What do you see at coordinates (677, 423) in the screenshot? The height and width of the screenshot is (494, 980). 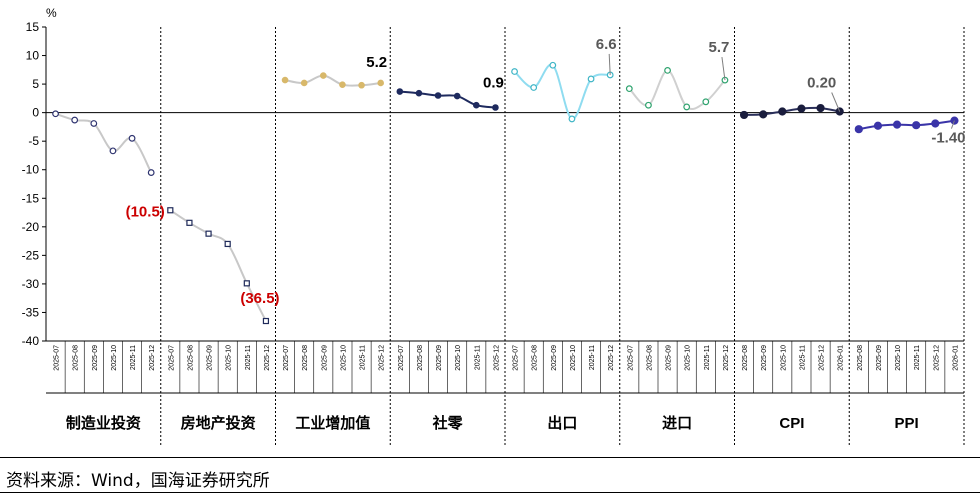 I see `group-name-label: 进口` at bounding box center [677, 423].